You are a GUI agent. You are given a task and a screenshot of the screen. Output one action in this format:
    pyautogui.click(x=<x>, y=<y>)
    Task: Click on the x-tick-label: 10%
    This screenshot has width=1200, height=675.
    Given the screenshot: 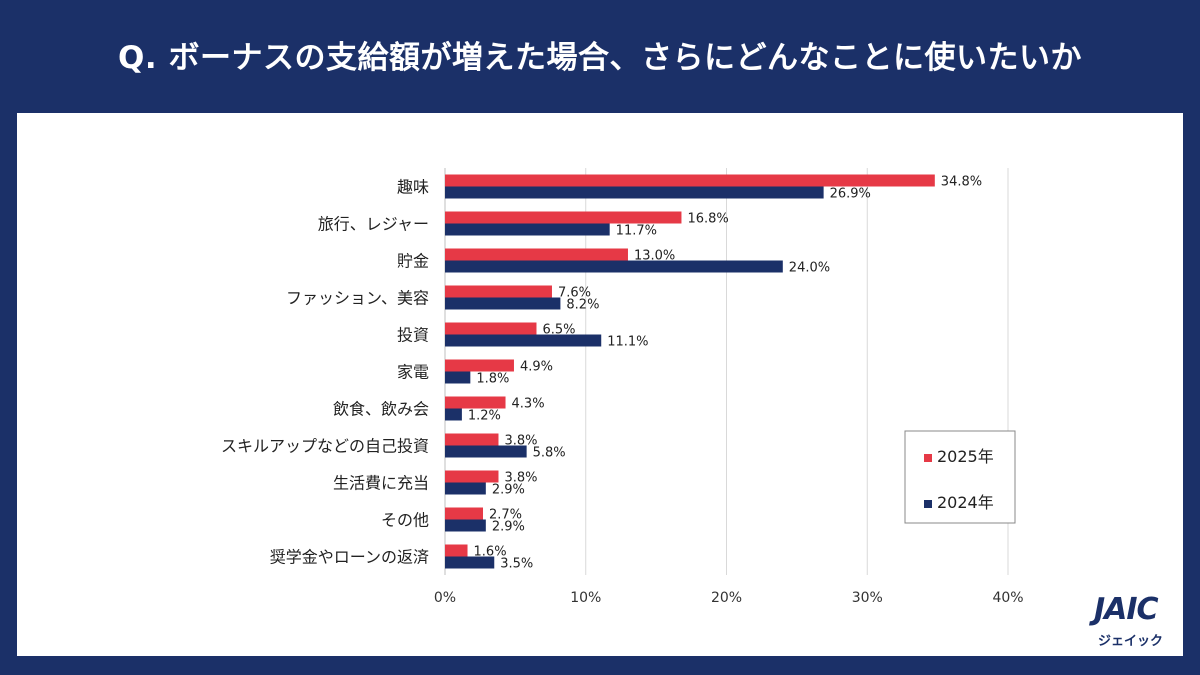 What is the action you would take?
    pyautogui.click(x=585, y=598)
    